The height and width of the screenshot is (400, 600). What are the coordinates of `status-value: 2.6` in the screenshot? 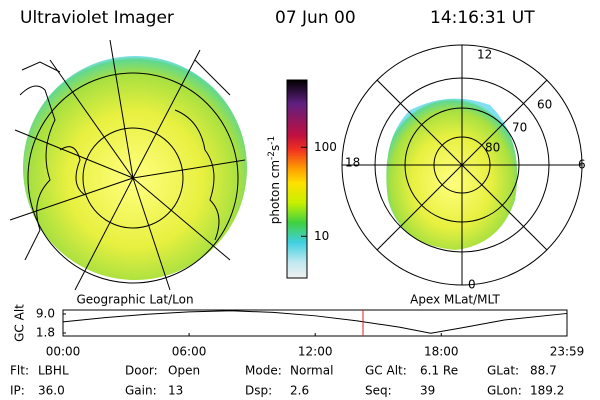 It's located at (299, 391).